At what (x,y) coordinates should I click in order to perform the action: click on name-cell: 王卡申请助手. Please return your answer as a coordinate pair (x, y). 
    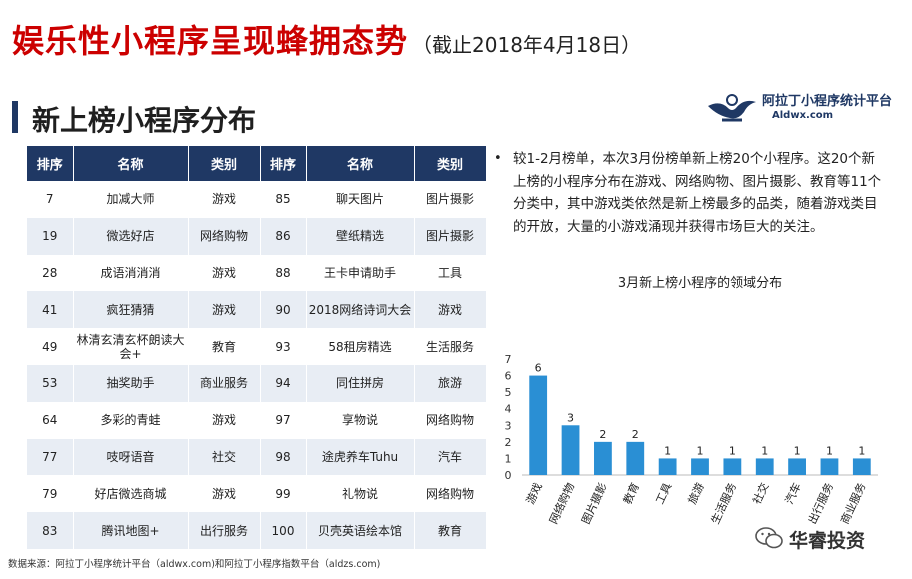
    Looking at the image, I should click on (360, 273).